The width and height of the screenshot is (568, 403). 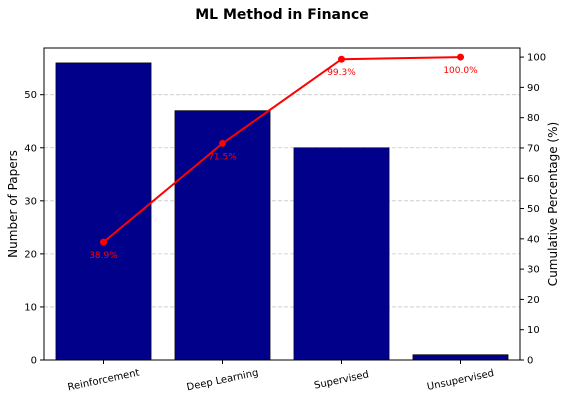 What do you see at coordinates (34, 361) in the screenshot?
I see `left-tick-label: 0` at bounding box center [34, 361].